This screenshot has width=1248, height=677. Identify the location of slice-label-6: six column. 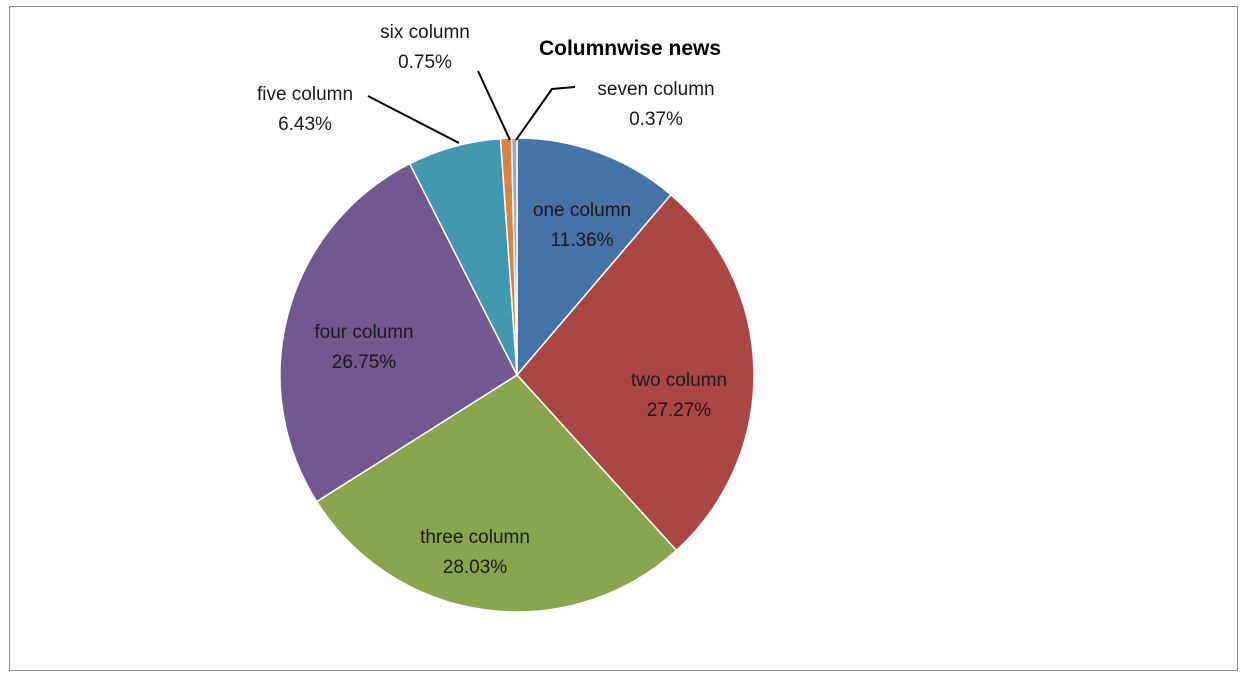
(425, 32).